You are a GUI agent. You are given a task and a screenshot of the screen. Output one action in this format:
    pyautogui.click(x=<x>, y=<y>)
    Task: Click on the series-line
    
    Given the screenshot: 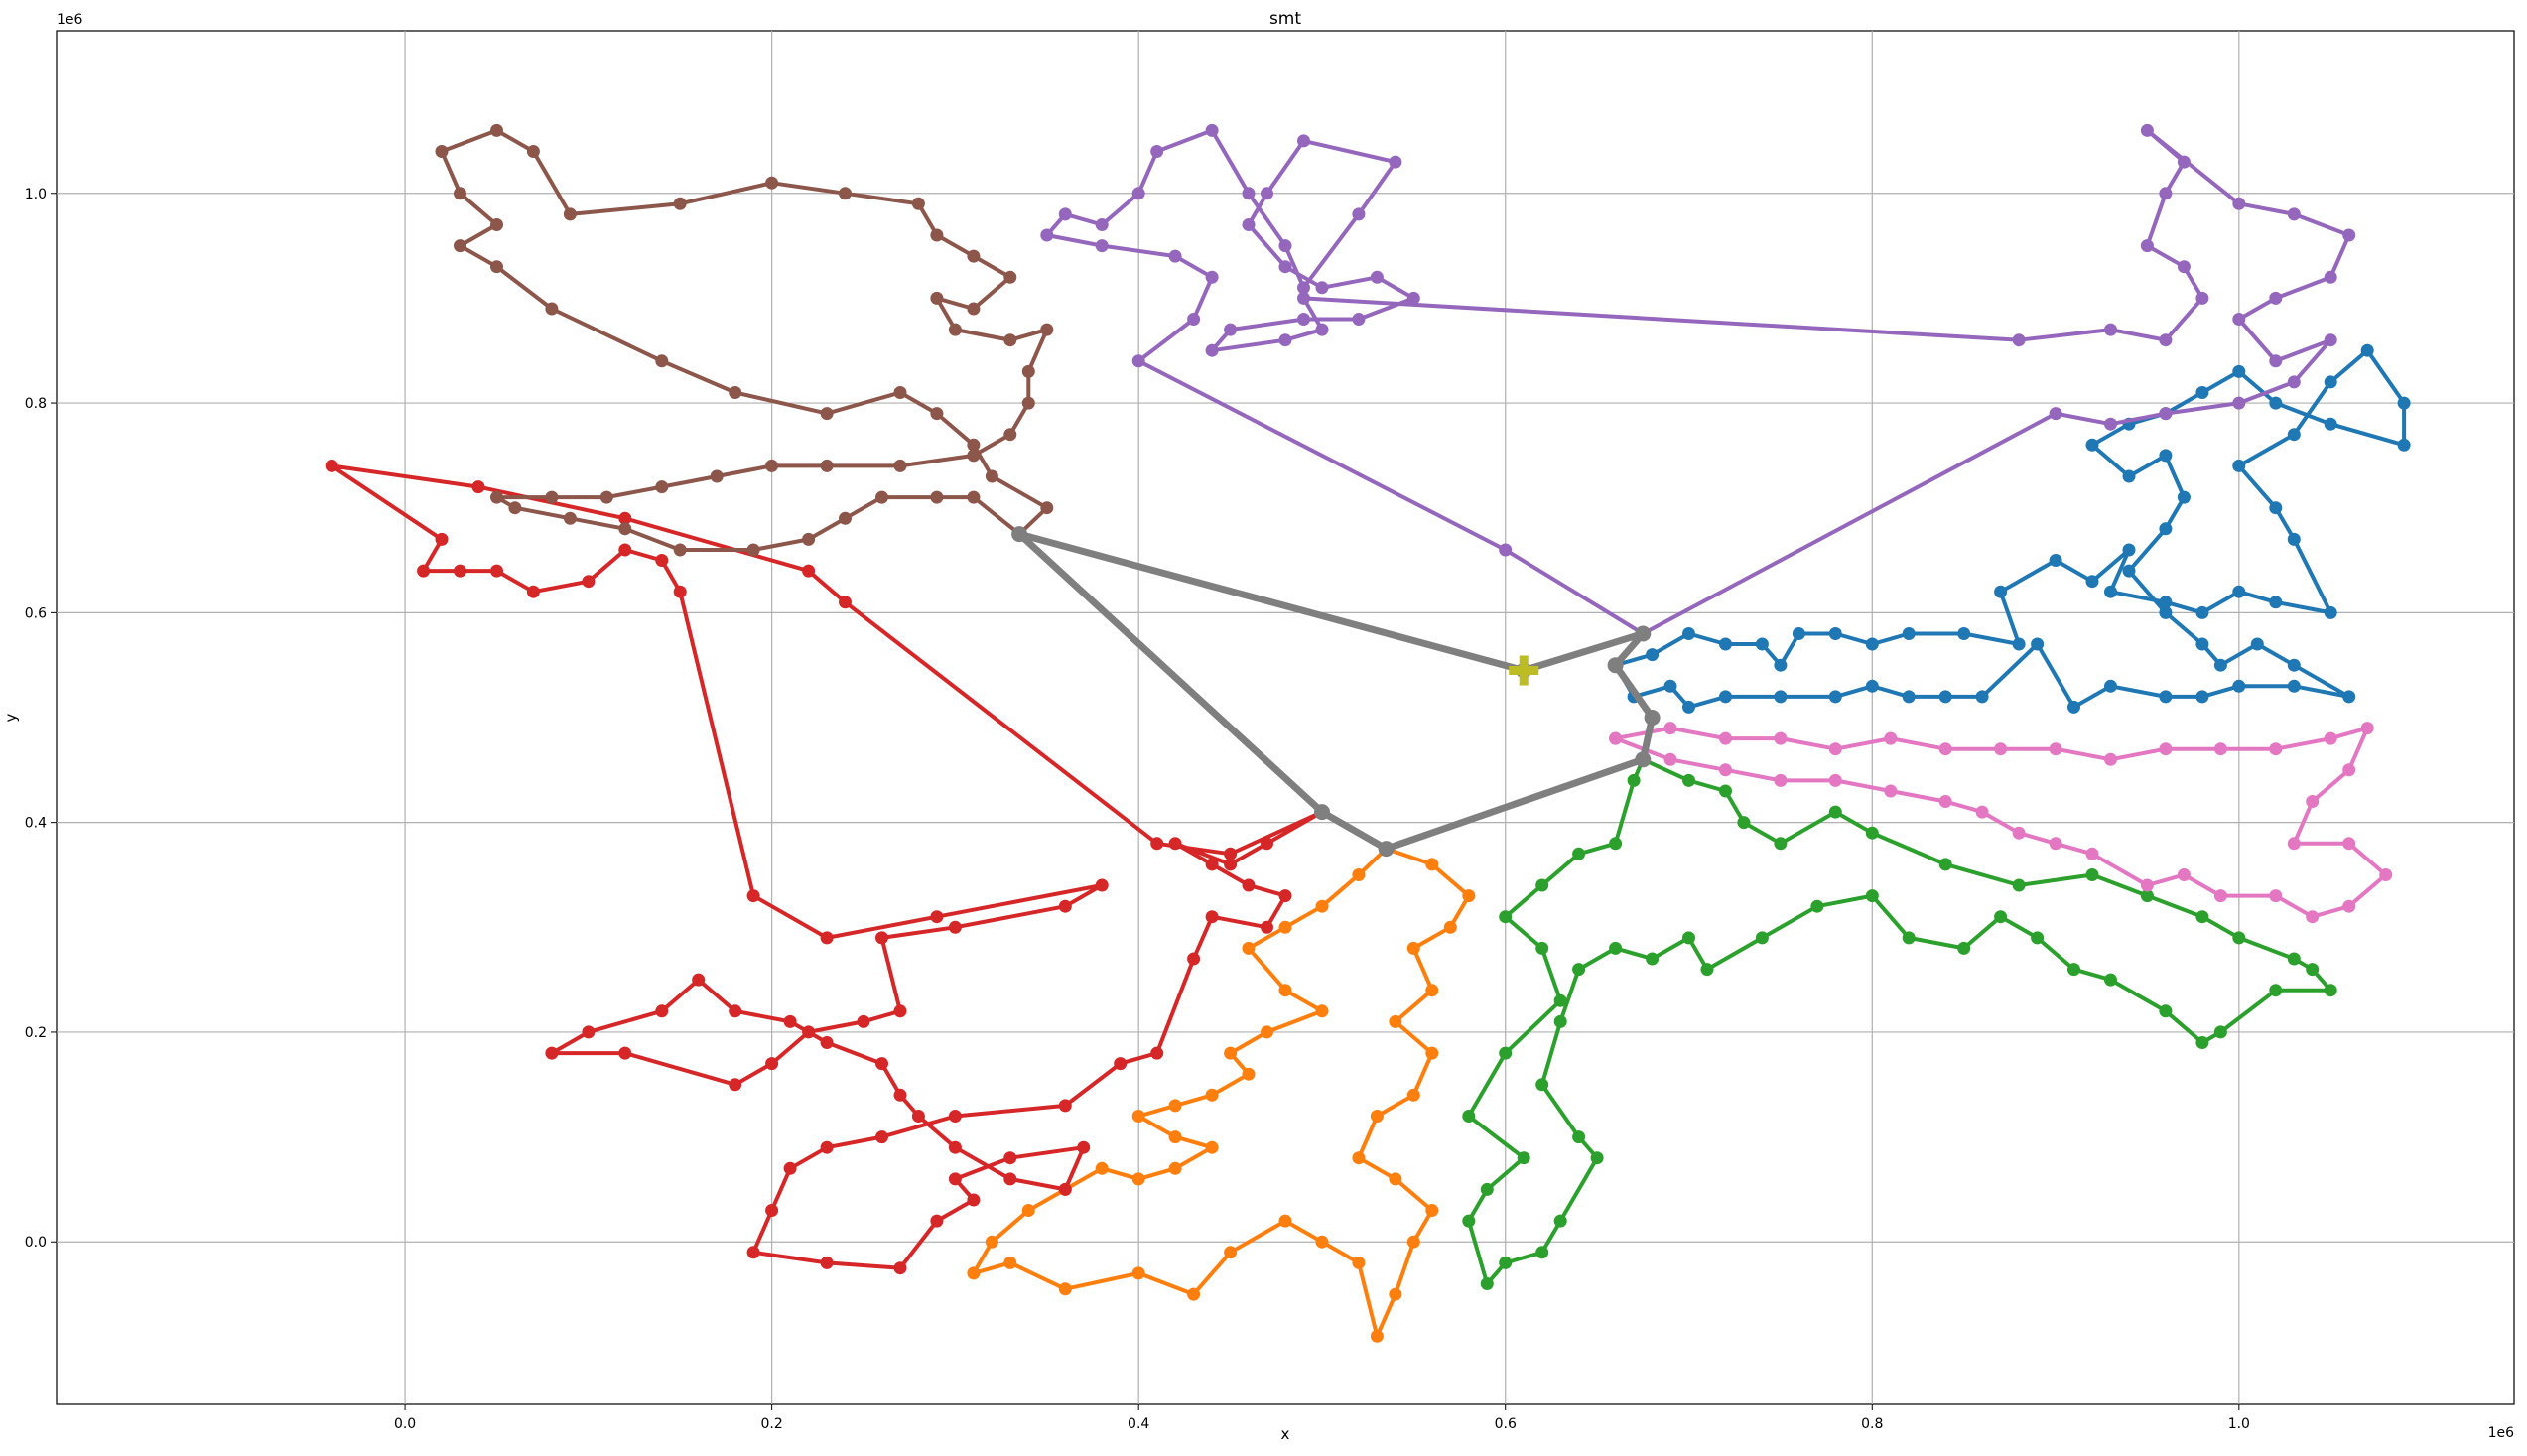 What is the action you would take?
    pyautogui.click(x=1221, y=1093)
    